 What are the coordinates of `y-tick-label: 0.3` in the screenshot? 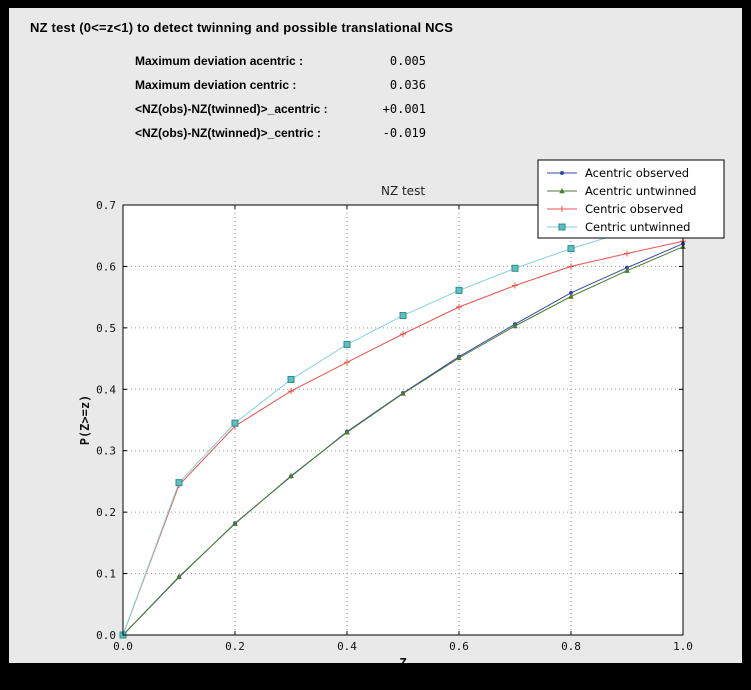 It's located at (106, 451).